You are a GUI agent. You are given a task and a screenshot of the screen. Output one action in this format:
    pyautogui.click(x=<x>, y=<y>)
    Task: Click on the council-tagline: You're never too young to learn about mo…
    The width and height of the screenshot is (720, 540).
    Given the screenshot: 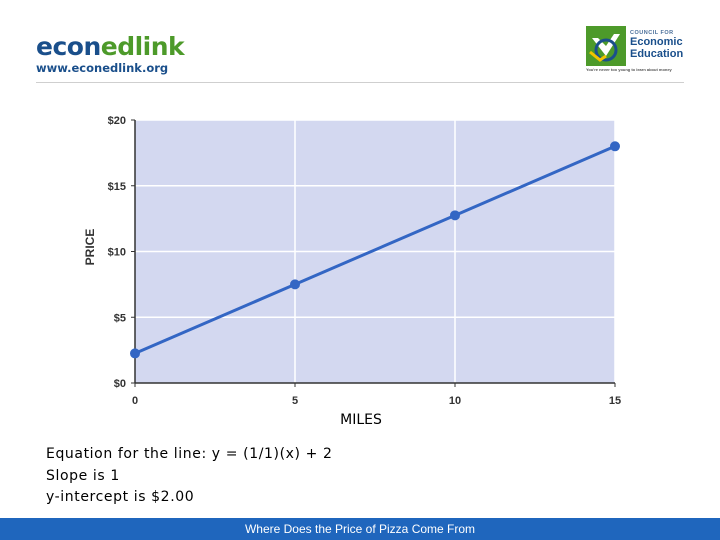 What is the action you would take?
    pyautogui.click(x=629, y=69)
    